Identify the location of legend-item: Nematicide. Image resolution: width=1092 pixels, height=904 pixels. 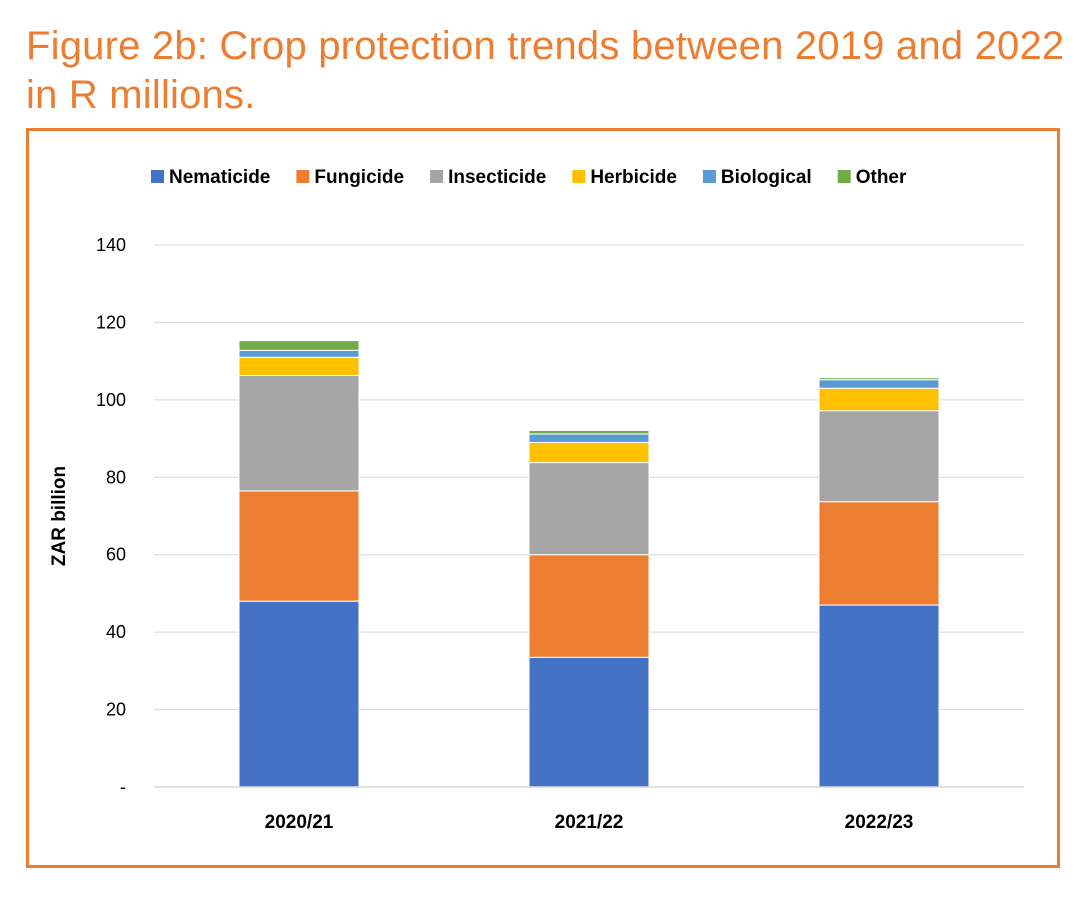
(210, 177).